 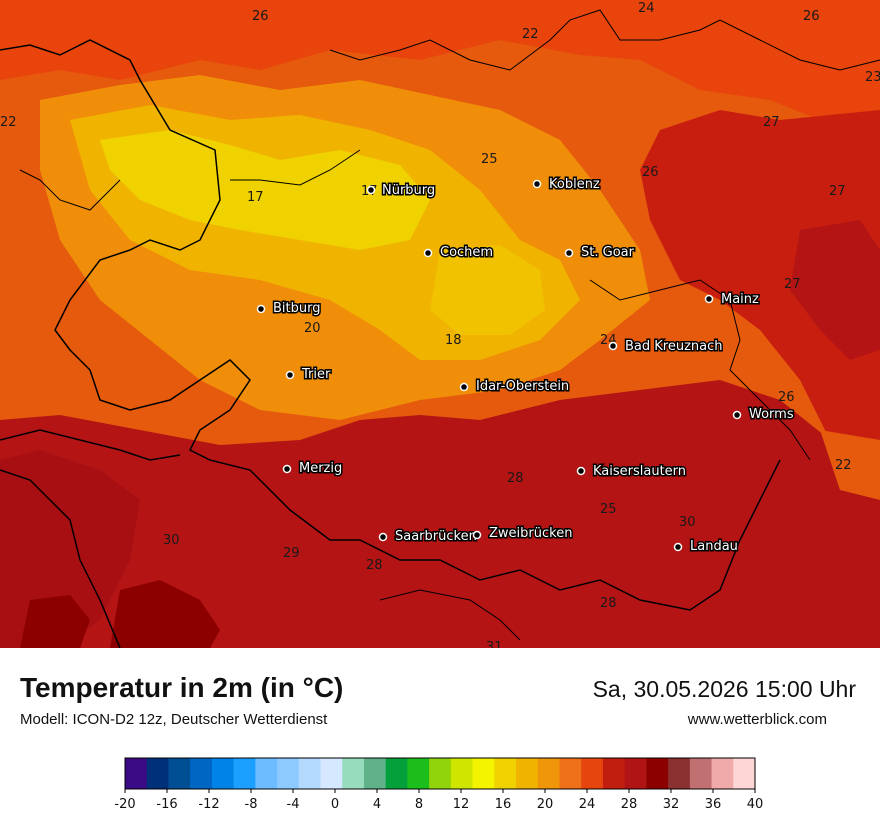 What do you see at coordinates (674, 346) in the screenshot?
I see `svg-text: Bad Kreuznach` at bounding box center [674, 346].